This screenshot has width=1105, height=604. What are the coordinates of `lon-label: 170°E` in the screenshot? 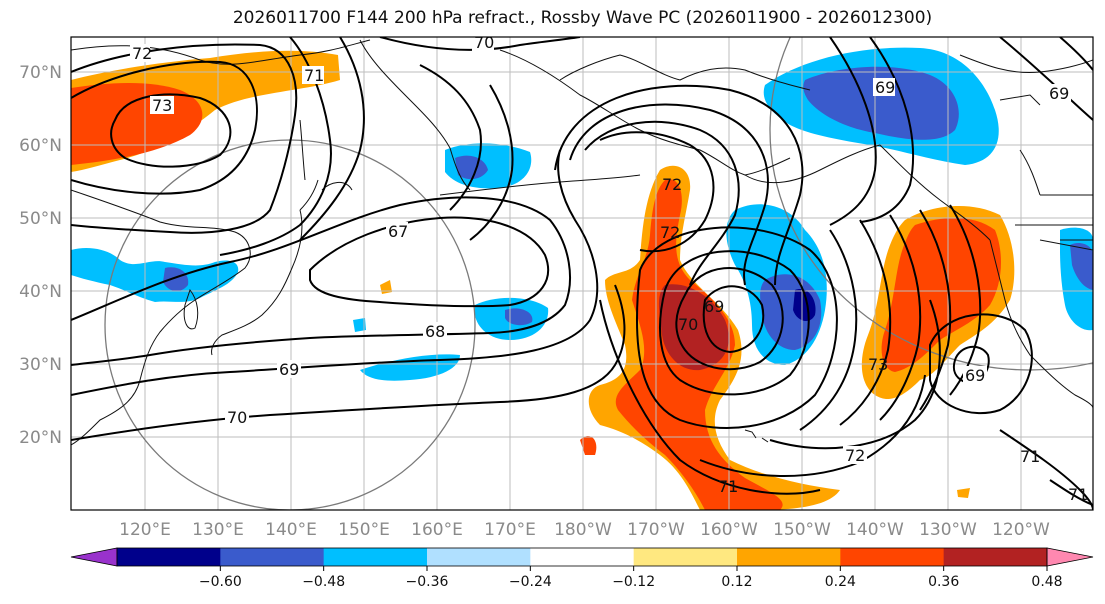 It's located at (510, 530).